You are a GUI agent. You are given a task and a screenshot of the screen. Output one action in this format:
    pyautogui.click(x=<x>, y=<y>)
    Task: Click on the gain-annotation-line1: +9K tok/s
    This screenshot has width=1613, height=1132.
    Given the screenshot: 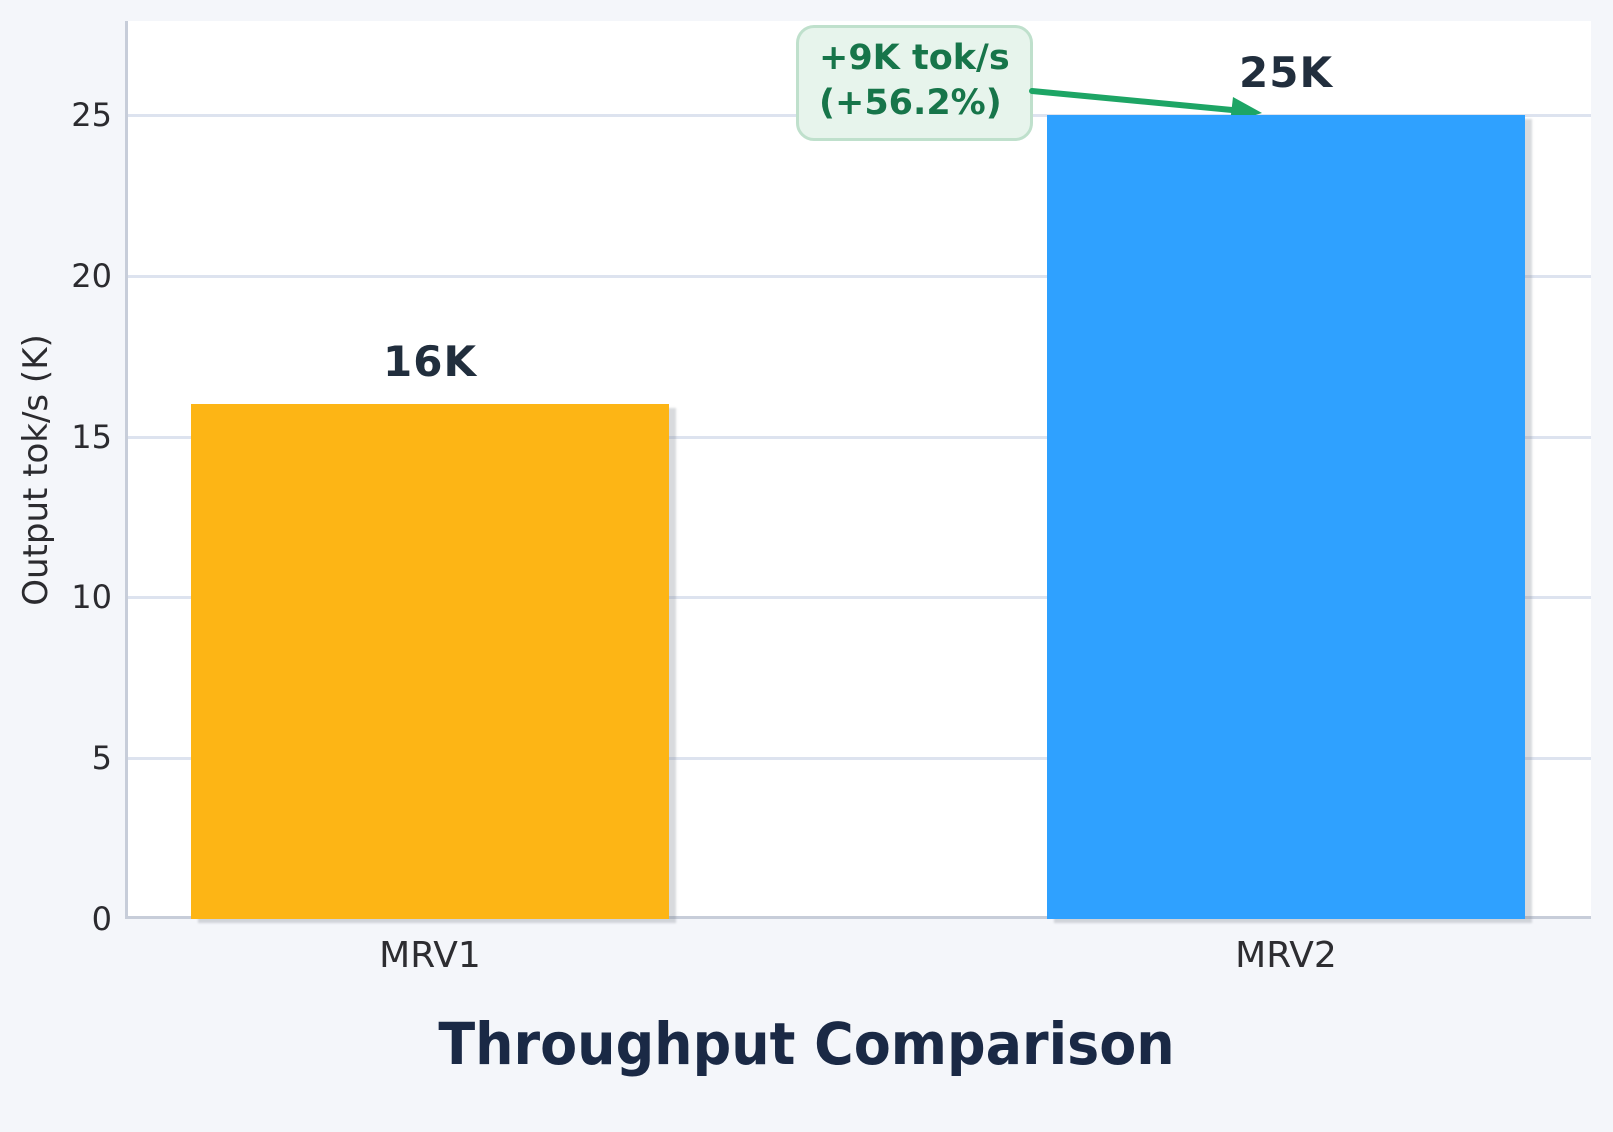 What is the action you would take?
    pyautogui.click(x=914, y=58)
    